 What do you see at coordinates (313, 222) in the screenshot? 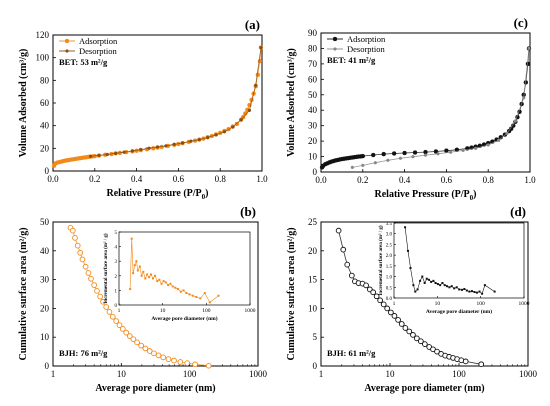
I see `panel-d-y-tick-label: 25` at bounding box center [313, 222].